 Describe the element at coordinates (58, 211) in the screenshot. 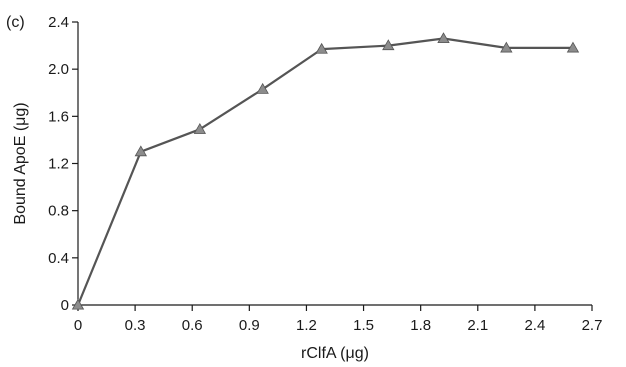

I see `y-tick-label: 0.8` at that location.